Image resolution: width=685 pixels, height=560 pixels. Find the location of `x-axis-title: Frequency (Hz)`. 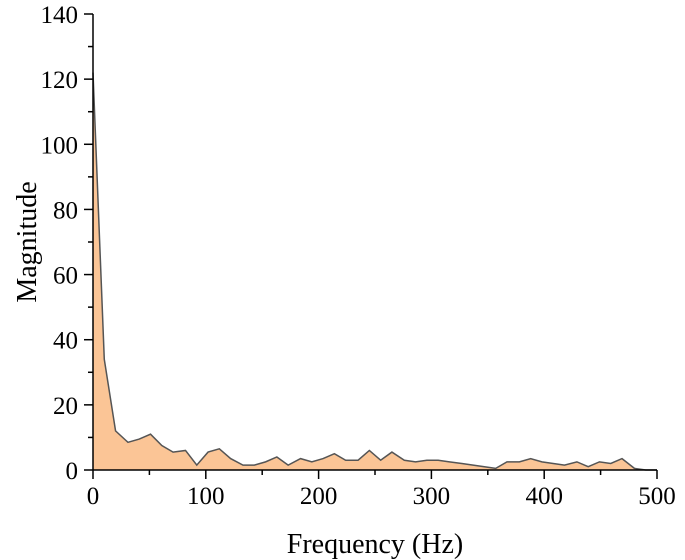

x-axis-title: Frequency (Hz) is located at coordinates (375, 544).